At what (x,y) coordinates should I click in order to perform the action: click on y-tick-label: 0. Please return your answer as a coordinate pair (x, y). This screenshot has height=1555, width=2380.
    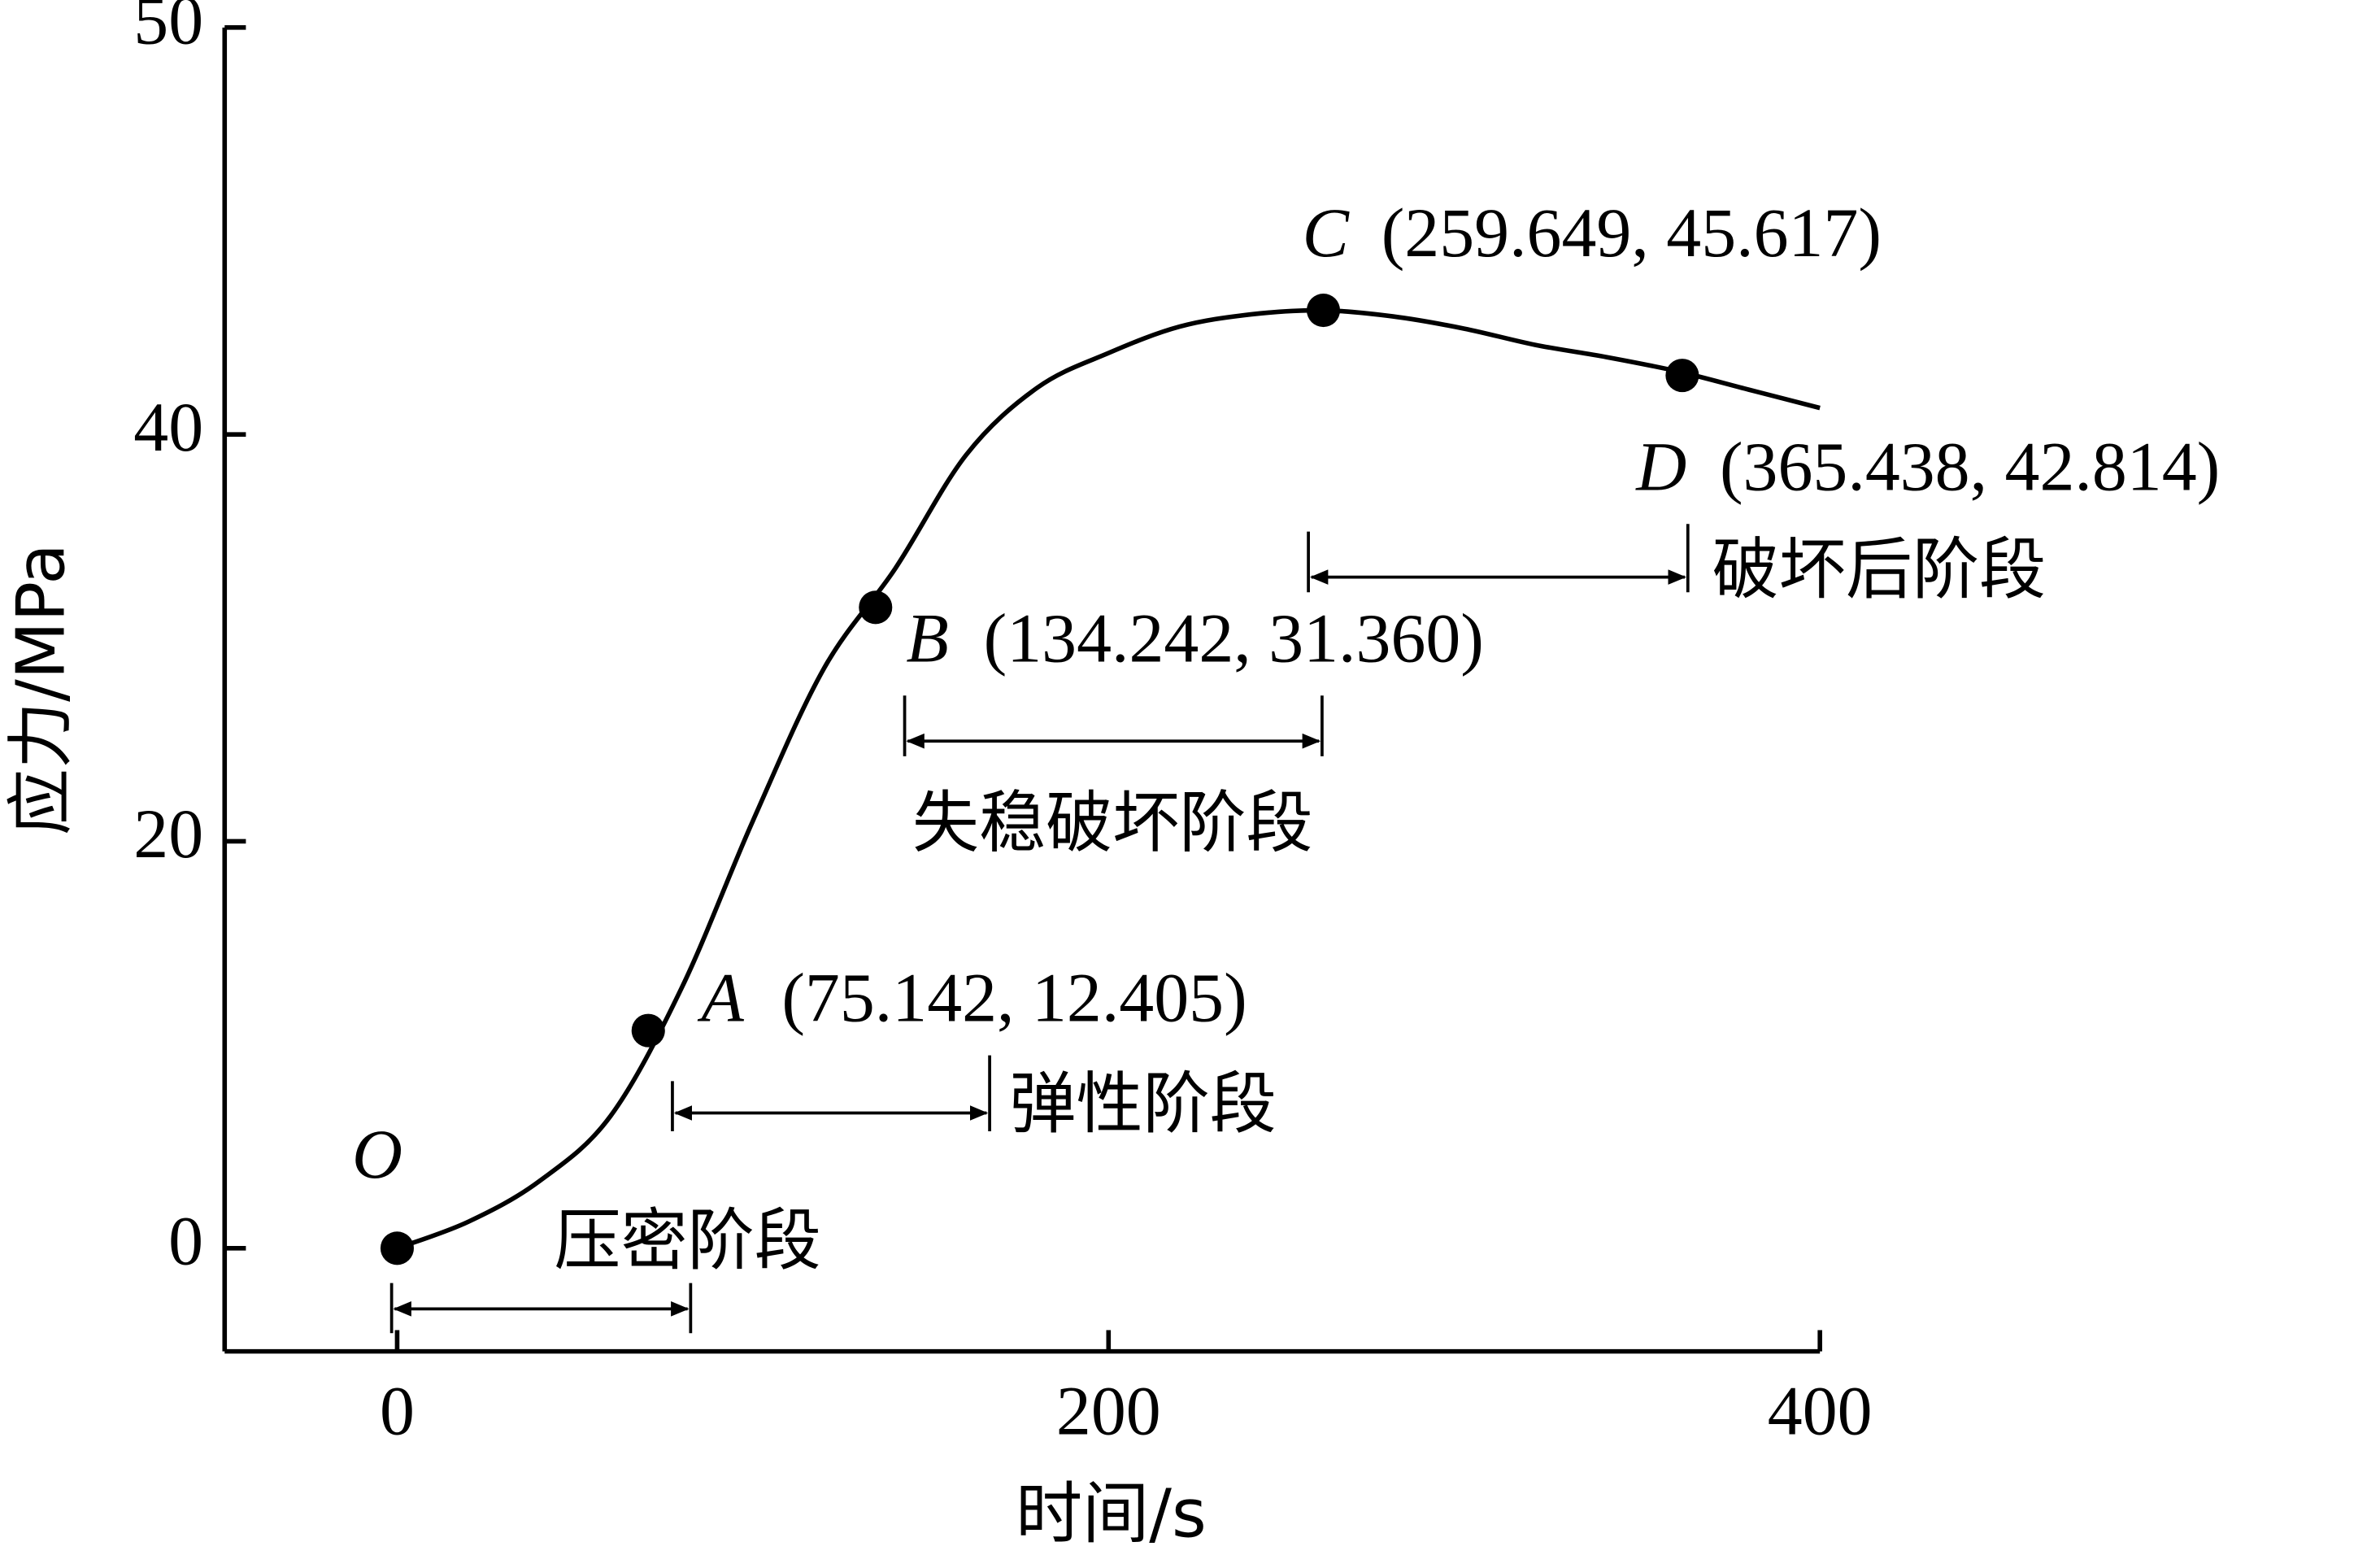
    Looking at the image, I should click on (186, 1240).